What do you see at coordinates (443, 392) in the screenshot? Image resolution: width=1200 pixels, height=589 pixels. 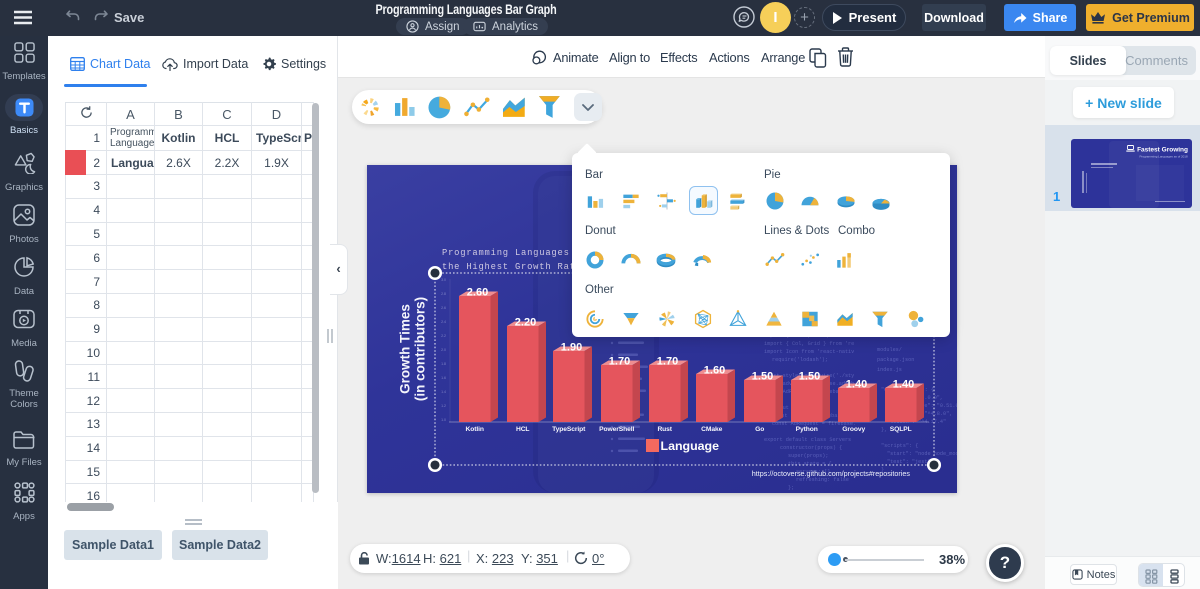 I see `svg-text: 1.4` at bounding box center [443, 392].